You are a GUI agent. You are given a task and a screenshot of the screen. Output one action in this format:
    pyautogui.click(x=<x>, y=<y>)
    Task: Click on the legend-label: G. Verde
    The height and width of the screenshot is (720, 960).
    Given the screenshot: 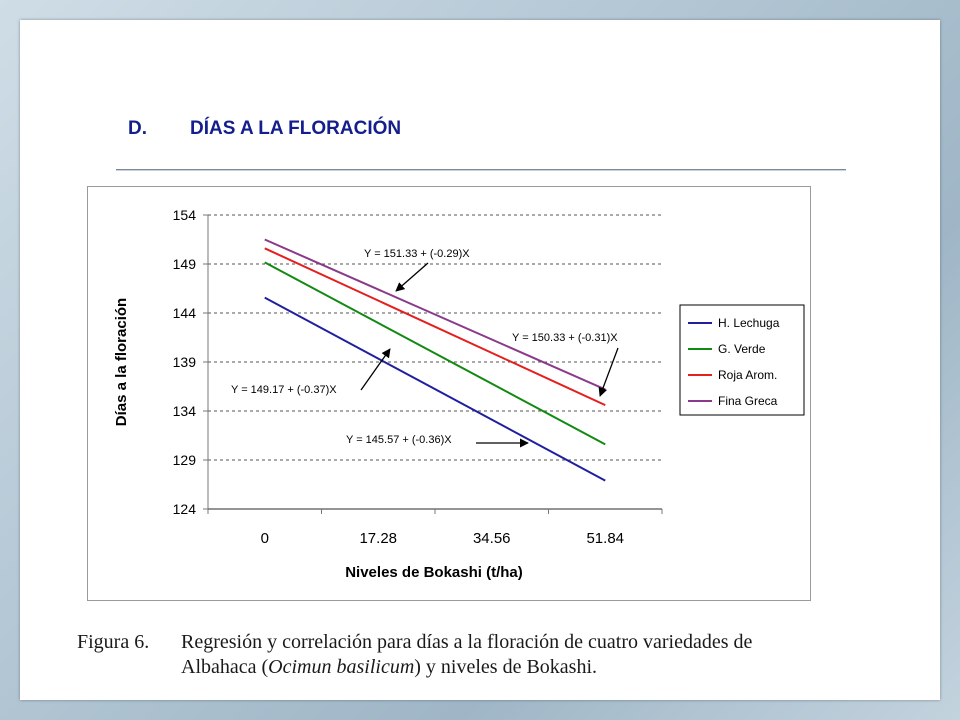 What is the action you would take?
    pyautogui.click(x=742, y=349)
    